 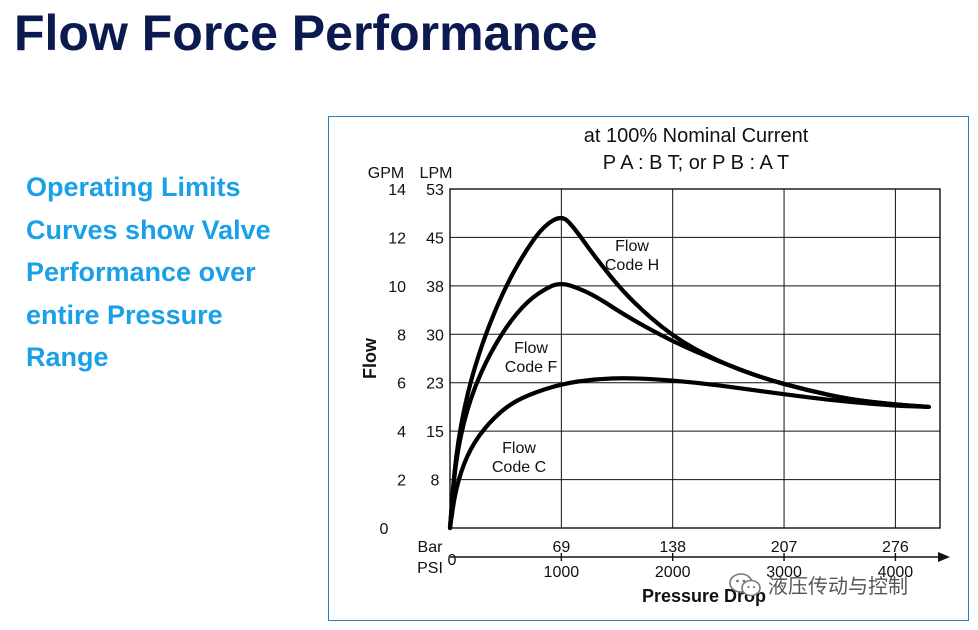 I want to click on y-tick-gpm: 14, so click(x=397, y=190).